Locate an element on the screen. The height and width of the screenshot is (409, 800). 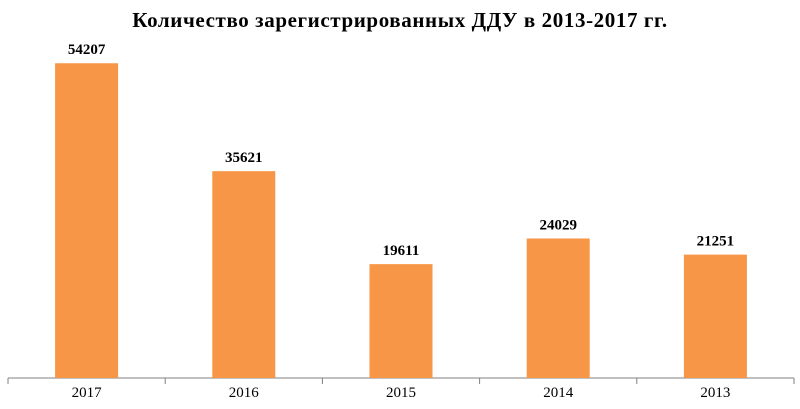
data-label-2015: 19611 is located at coordinates (401, 251).